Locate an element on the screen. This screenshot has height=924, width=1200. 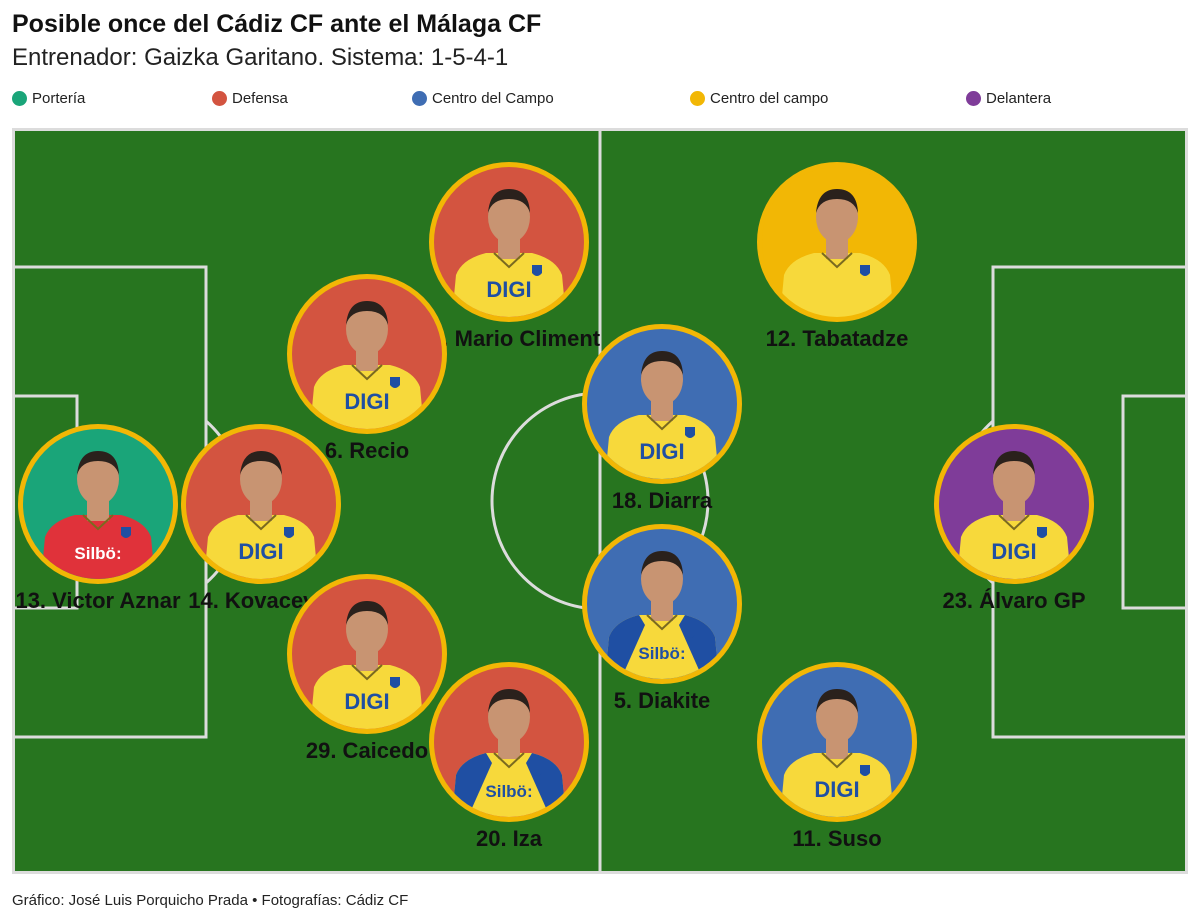
player-name: 11. Suso is located at coordinates (837, 838).